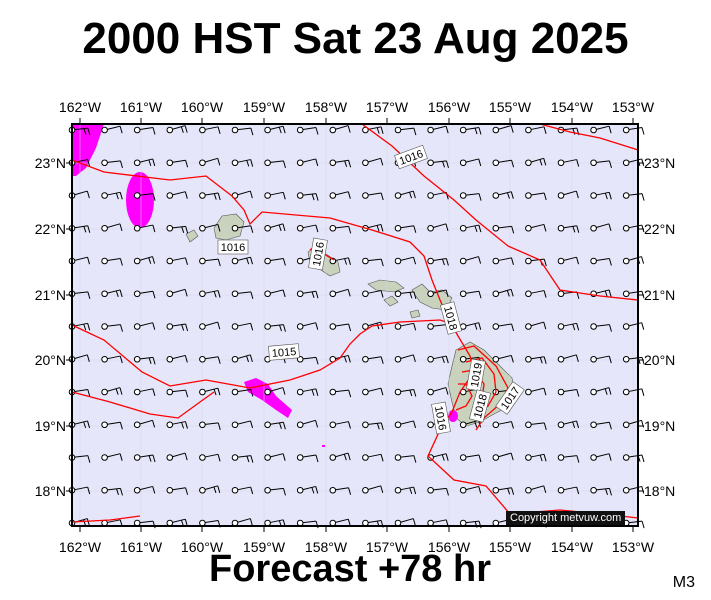  What do you see at coordinates (268, 398) in the screenshot?
I see `rain-area-159w` at bounding box center [268, 398].